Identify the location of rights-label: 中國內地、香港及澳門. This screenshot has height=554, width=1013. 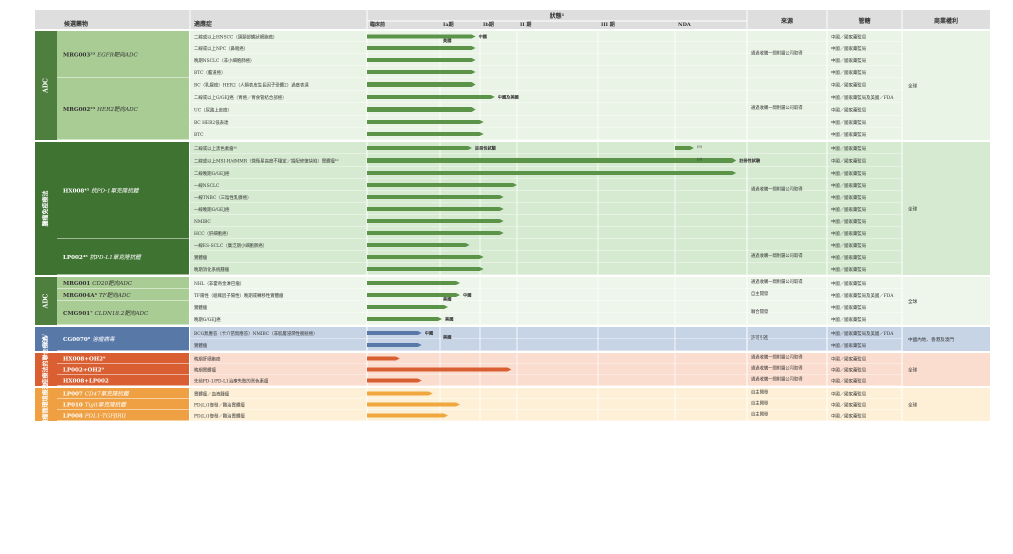
(931, 339).